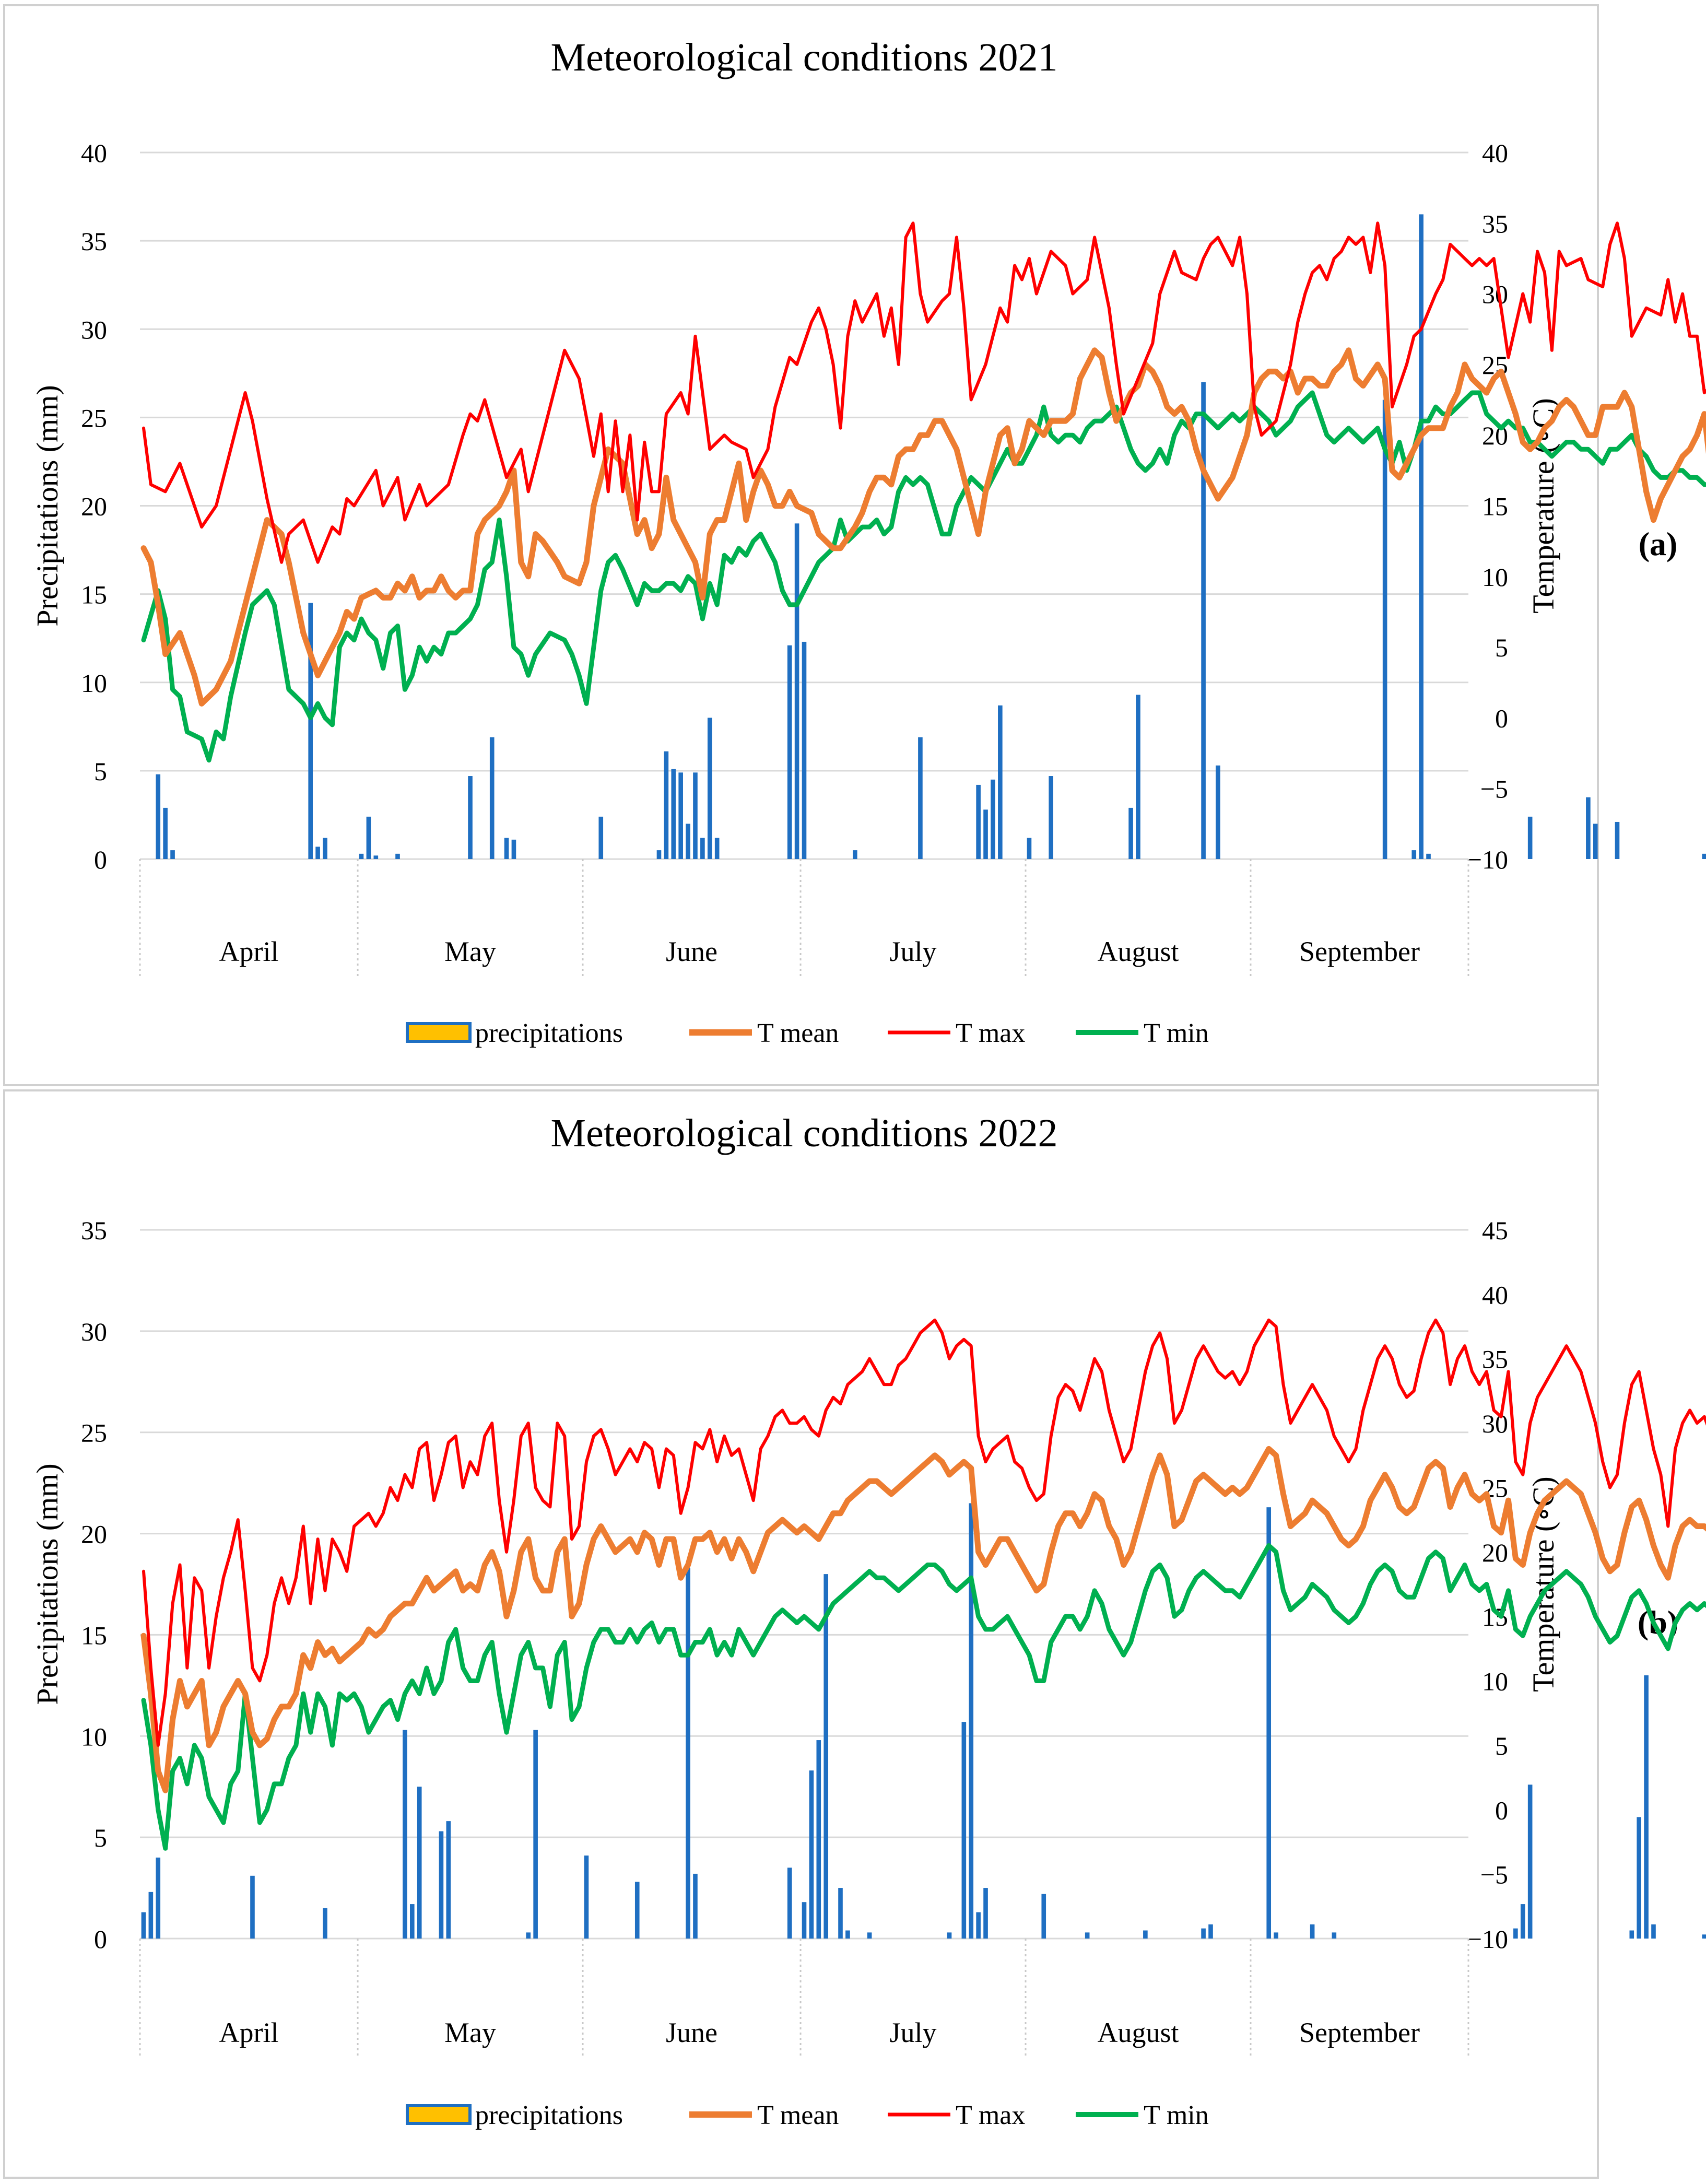 The width and height of the screenshot is (1706, 2184). What do you see at coordinates (1495, 1230) in the screenshot?
I see `y2-tick-label: 45` at bounding box center [1495, 1230].